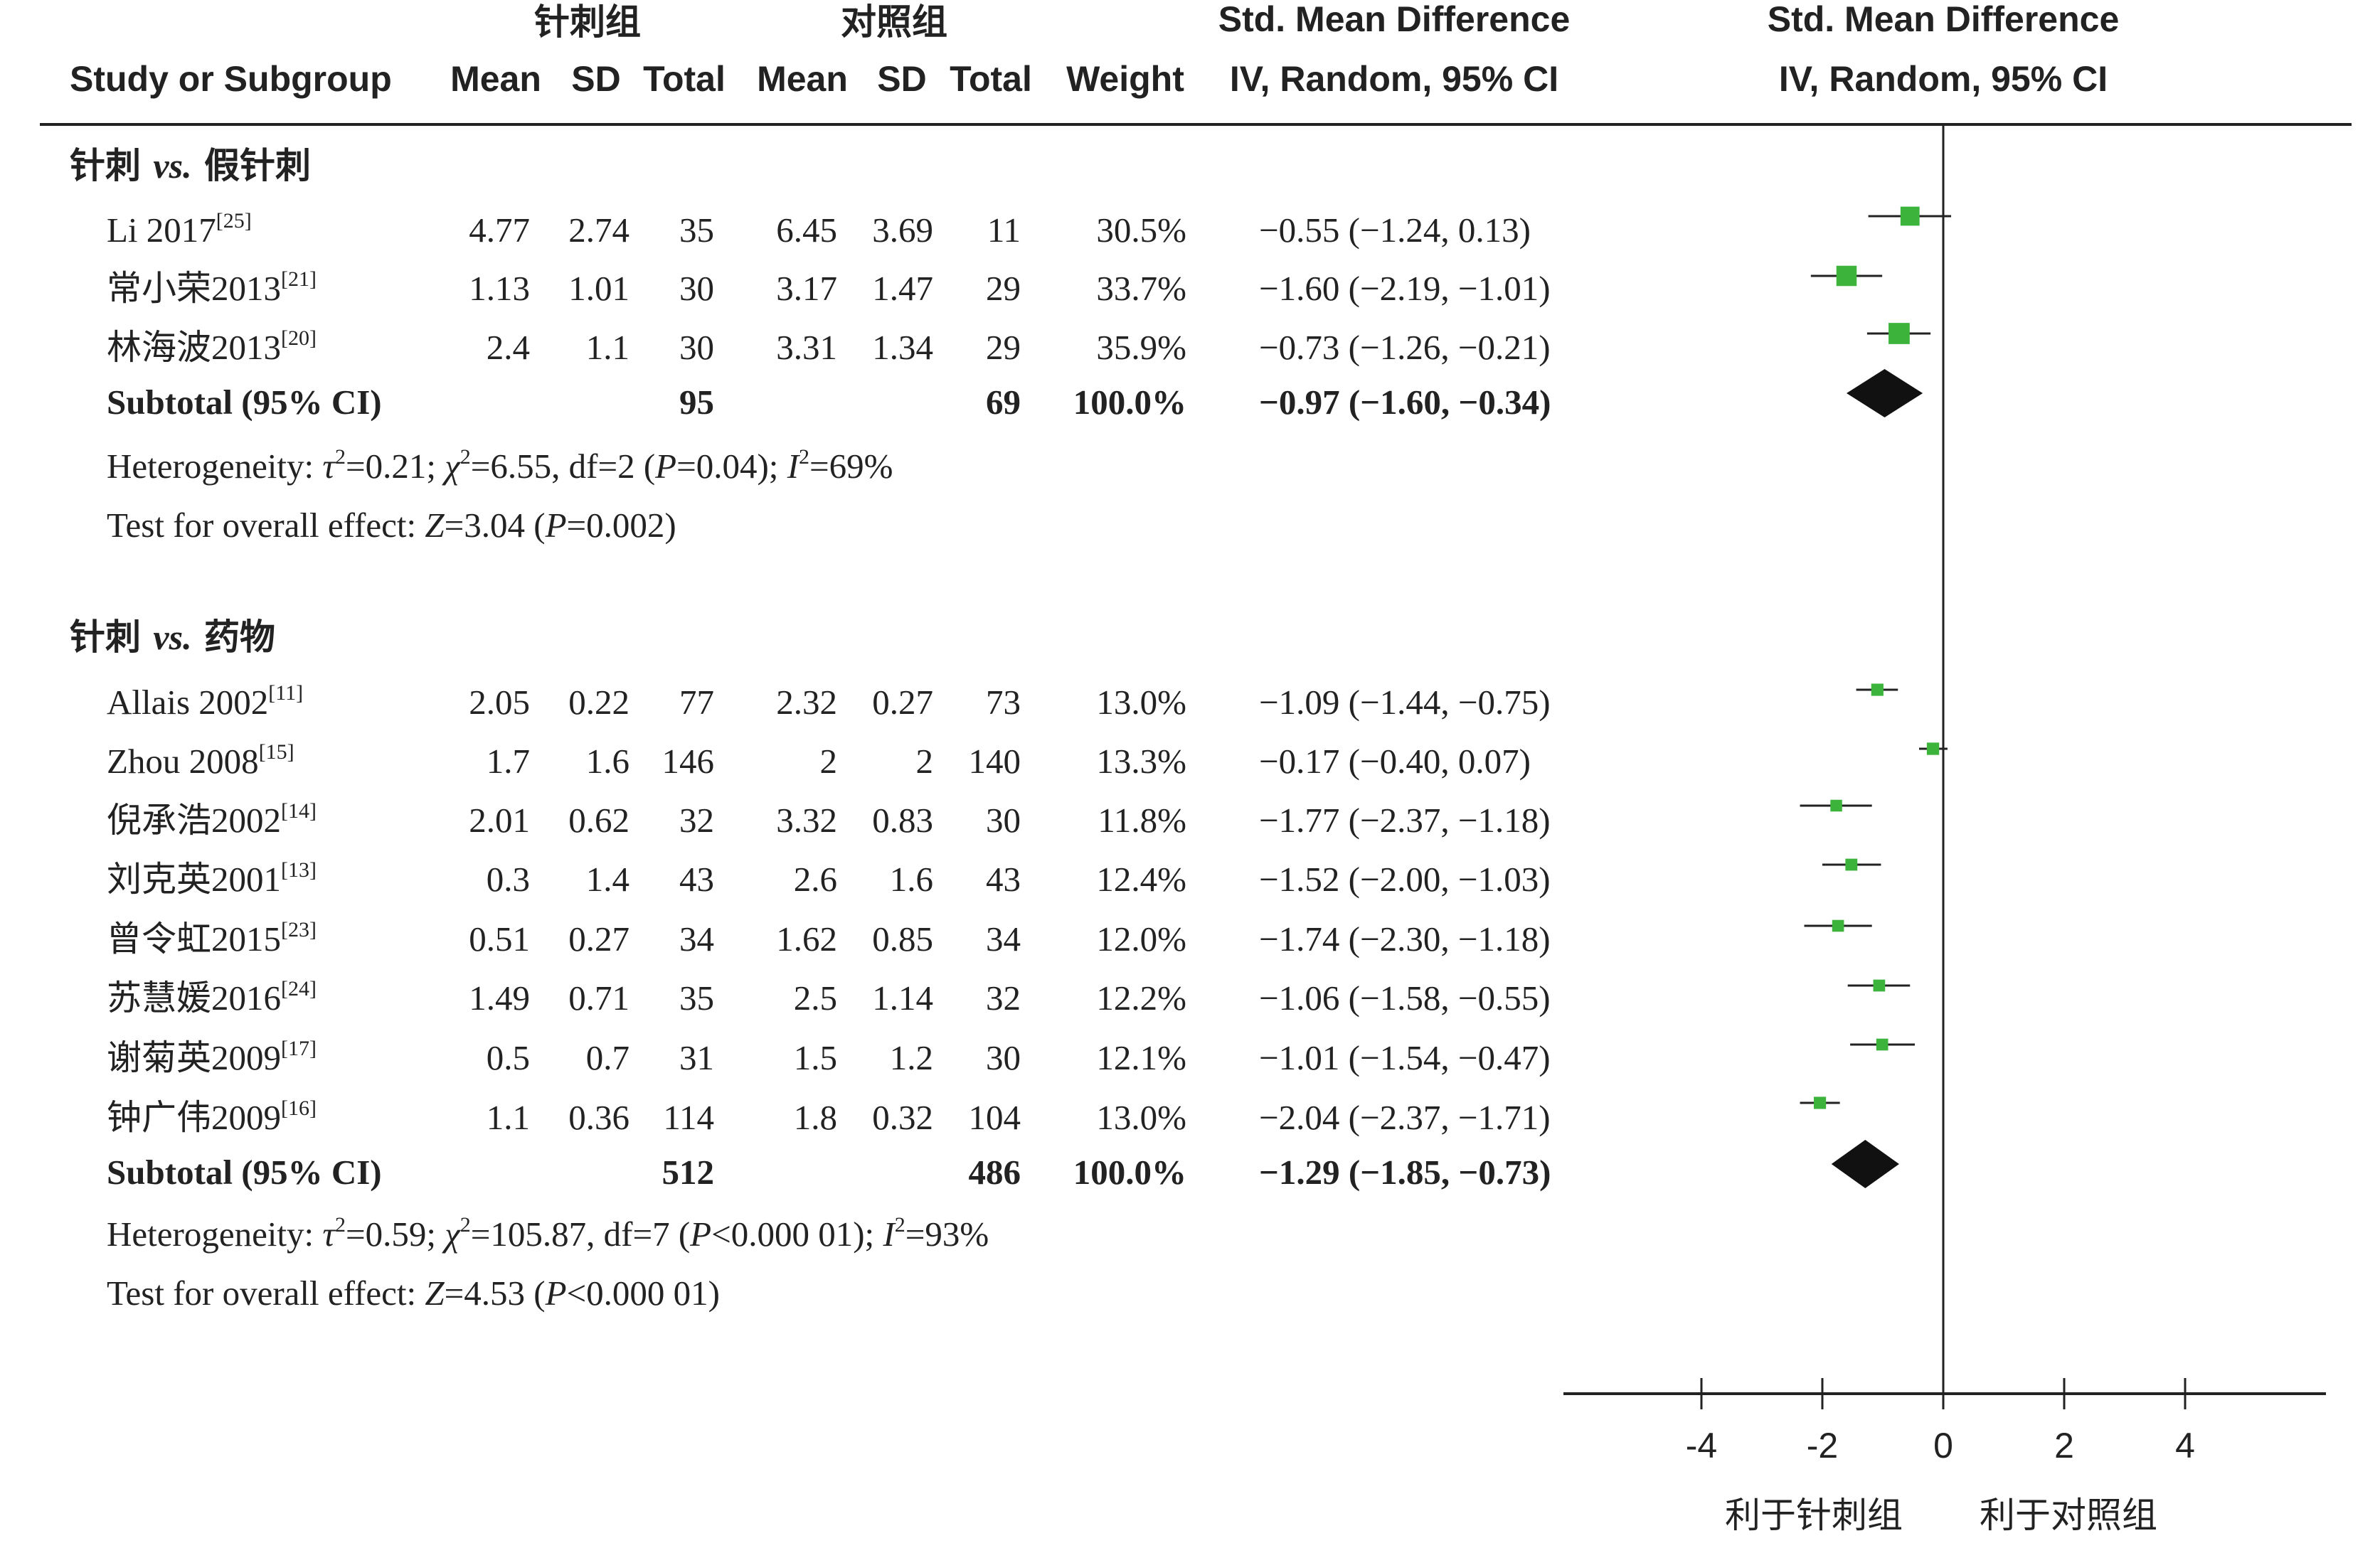 Image resolution: width=2380 pixels, height=1548 pixels. I want to click on total-ctl: 34, so click(1003, 939).